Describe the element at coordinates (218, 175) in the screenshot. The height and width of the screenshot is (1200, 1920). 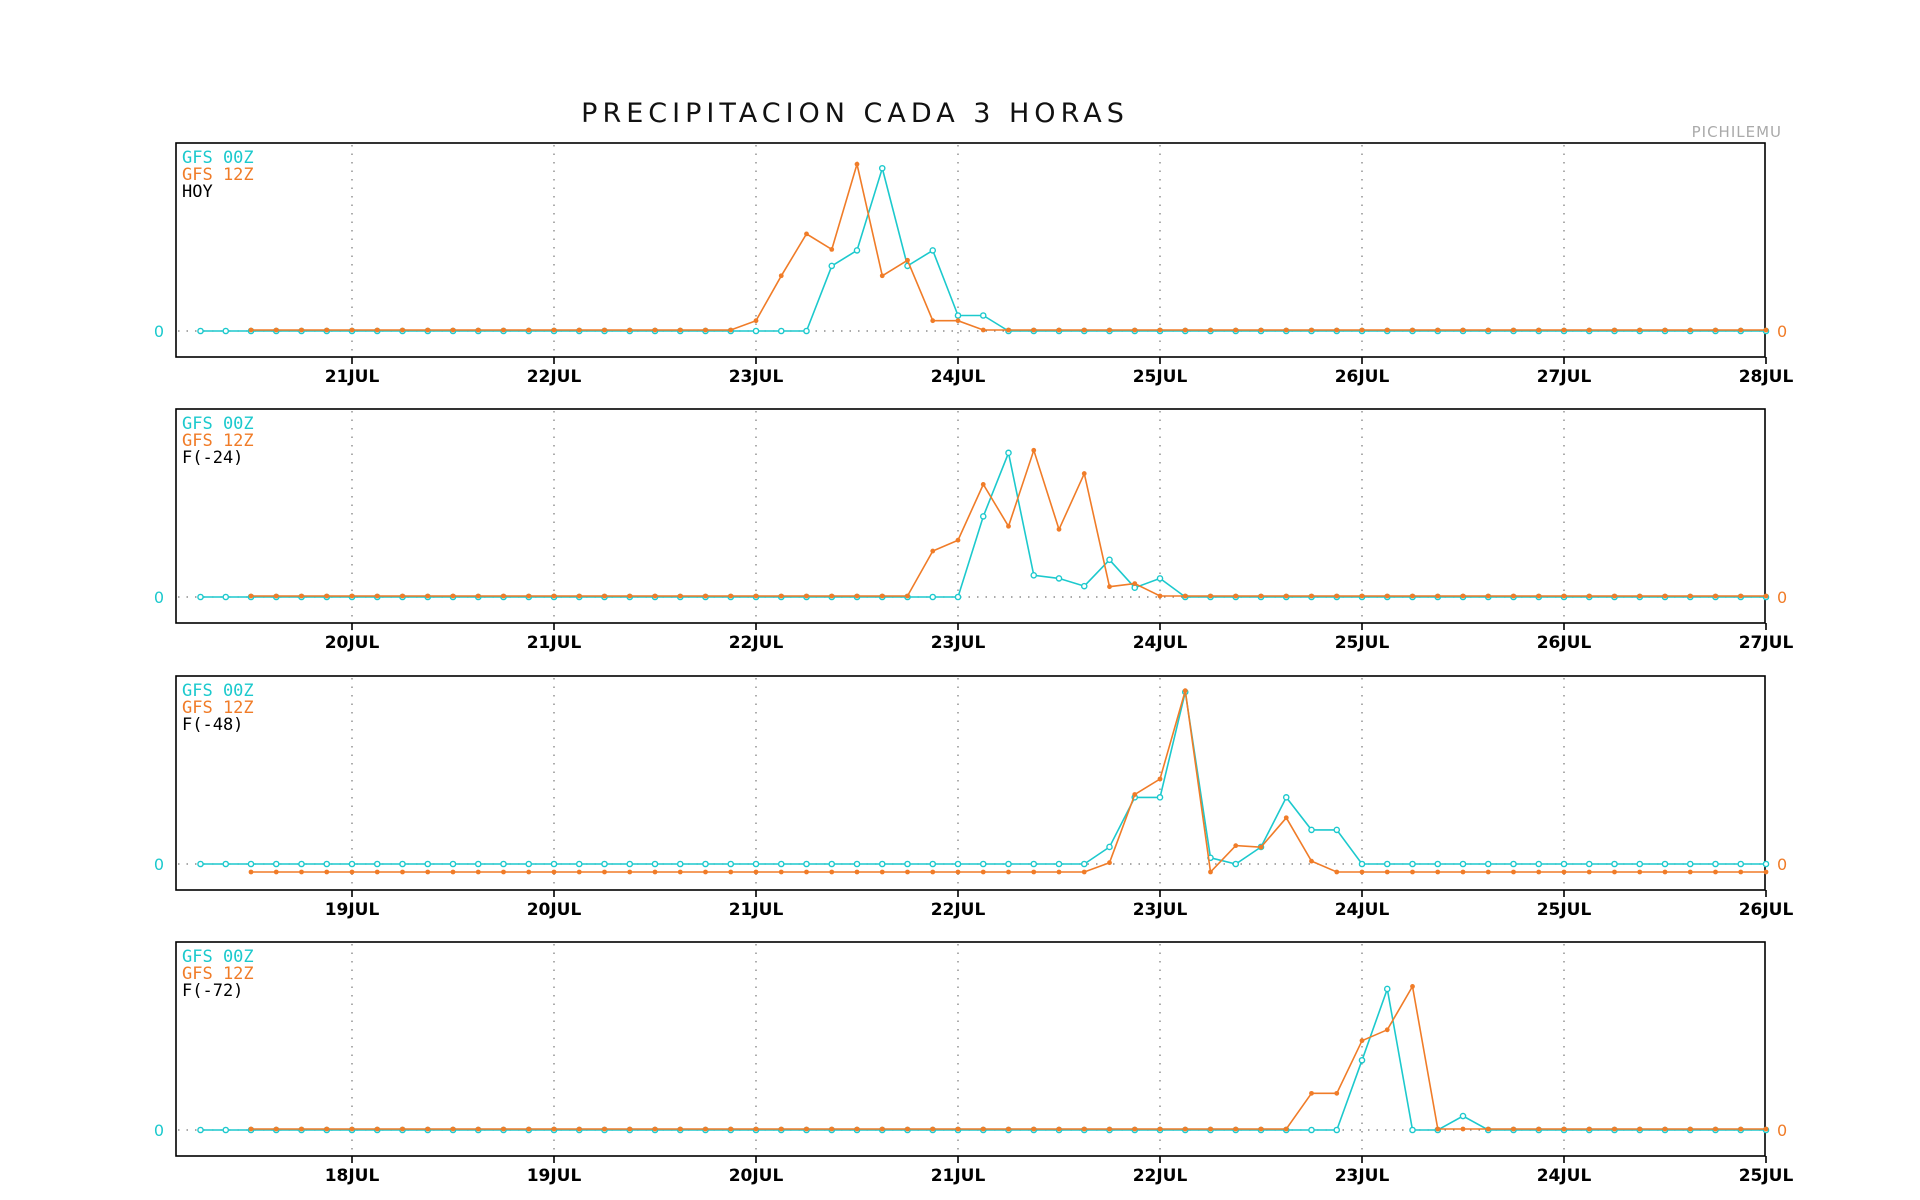
I see `legend-gfs-12z: GFS 12Z` at that location.